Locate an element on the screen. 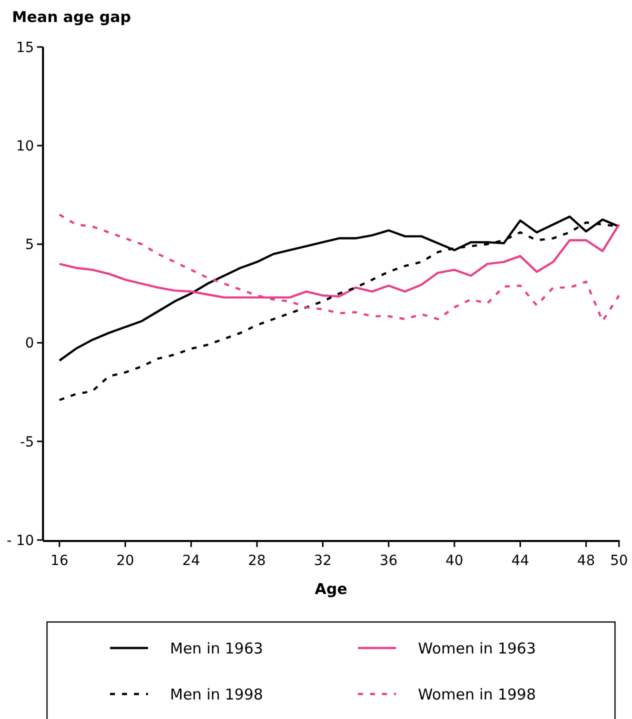 Image resolution: width=632 pixels, height=719 pixels. x-tick-label: 44 is located at coordinates (520, 561).